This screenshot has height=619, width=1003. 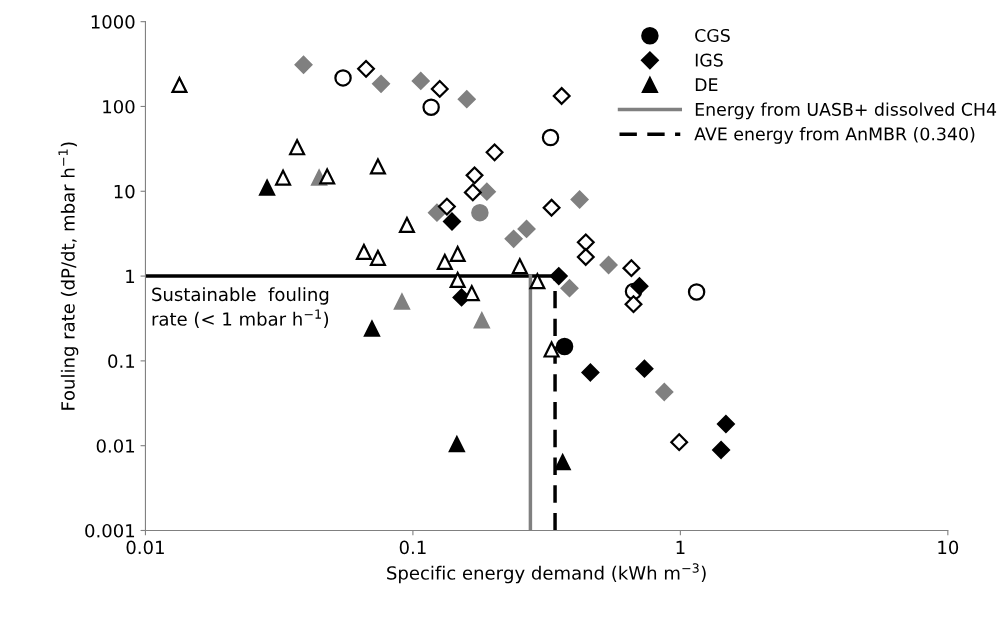 I want to click on legend-label: DE, so click(x=706, y=85).